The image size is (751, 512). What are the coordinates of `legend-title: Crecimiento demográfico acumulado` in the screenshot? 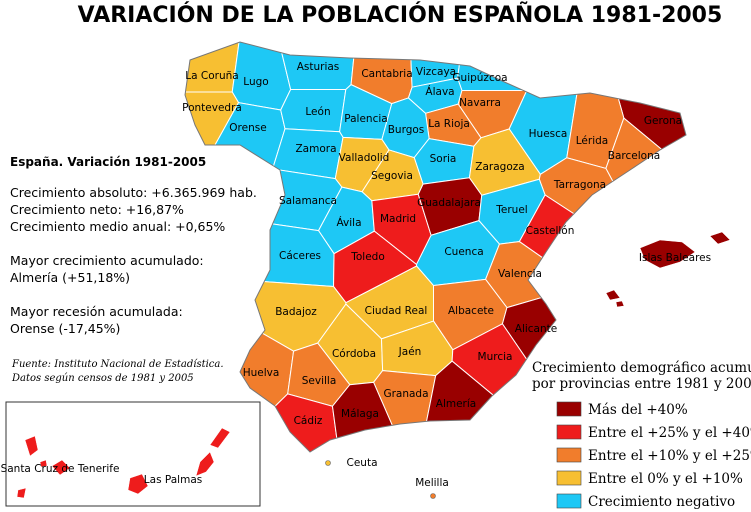 It's located at (641, 368).